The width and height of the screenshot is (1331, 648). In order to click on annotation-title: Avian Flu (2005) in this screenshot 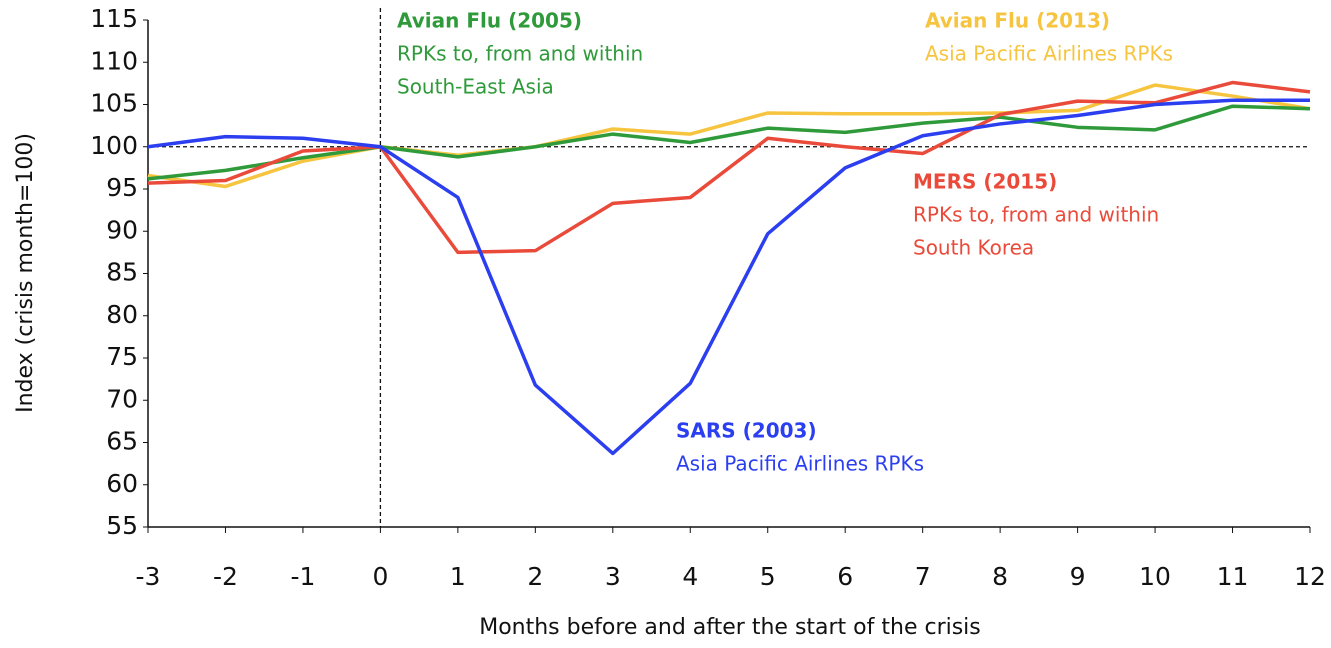, I will do `click(489, 21)`.